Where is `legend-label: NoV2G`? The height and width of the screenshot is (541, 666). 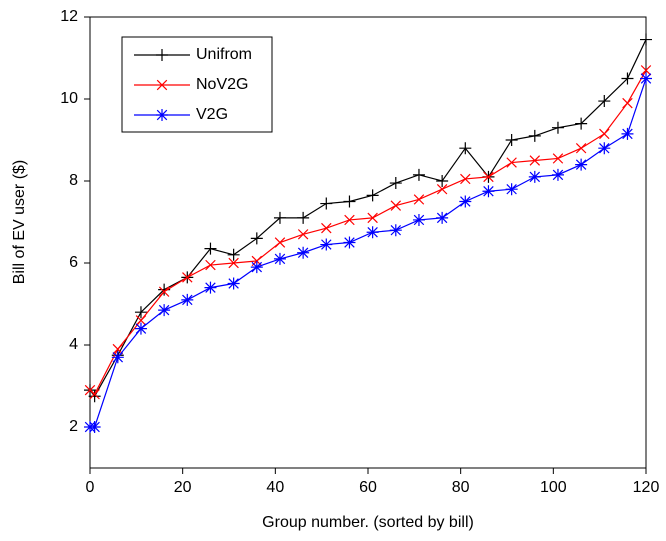
legend-label: NoV2G is located at coordinates (222, 84).